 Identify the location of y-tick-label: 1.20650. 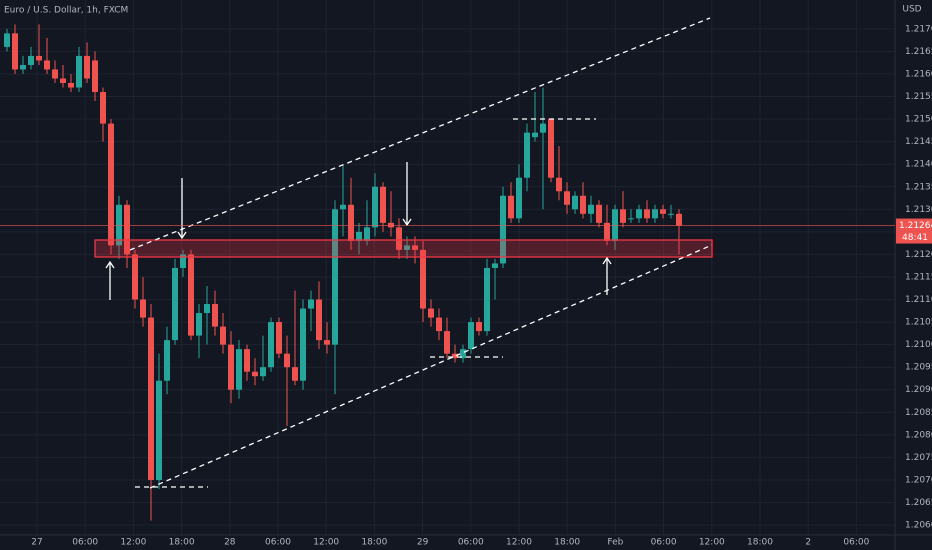
(918, 503).